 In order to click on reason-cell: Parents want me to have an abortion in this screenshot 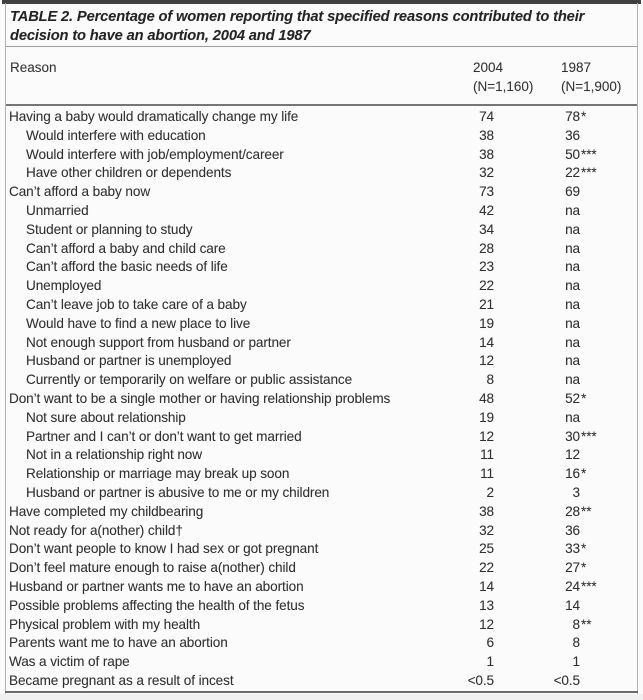, I will do `click(118, 643)`.